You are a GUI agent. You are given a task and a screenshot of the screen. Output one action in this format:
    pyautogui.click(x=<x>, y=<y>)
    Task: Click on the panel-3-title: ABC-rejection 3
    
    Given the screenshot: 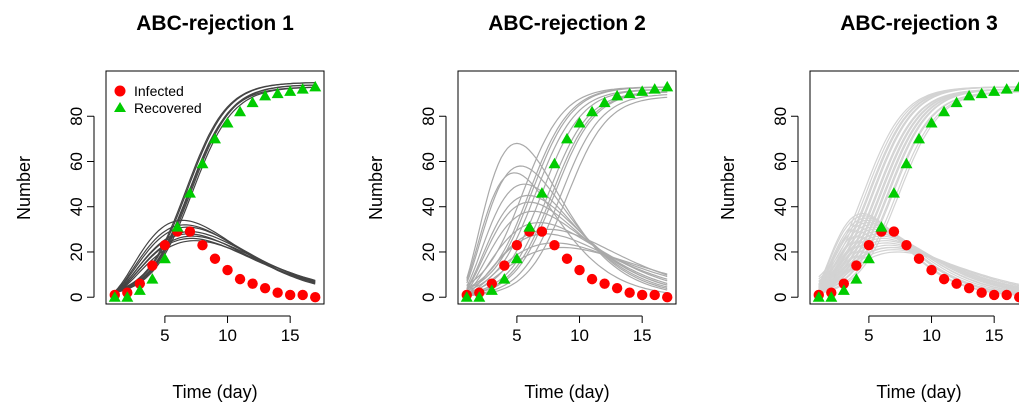 What is the action you would take?
    pyautogui.click(x=919, y=23)
    